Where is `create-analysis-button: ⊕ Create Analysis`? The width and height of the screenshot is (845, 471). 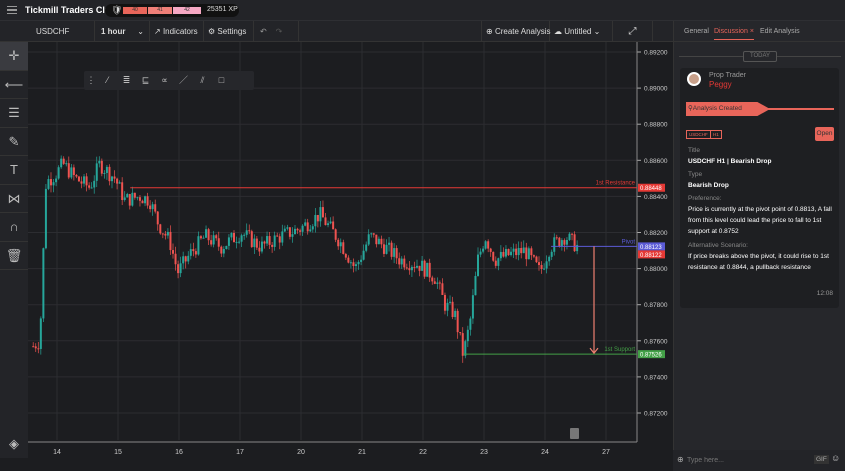 create-analysis-button: ⊕ Create Analysis is located at coordinates (516, 31).